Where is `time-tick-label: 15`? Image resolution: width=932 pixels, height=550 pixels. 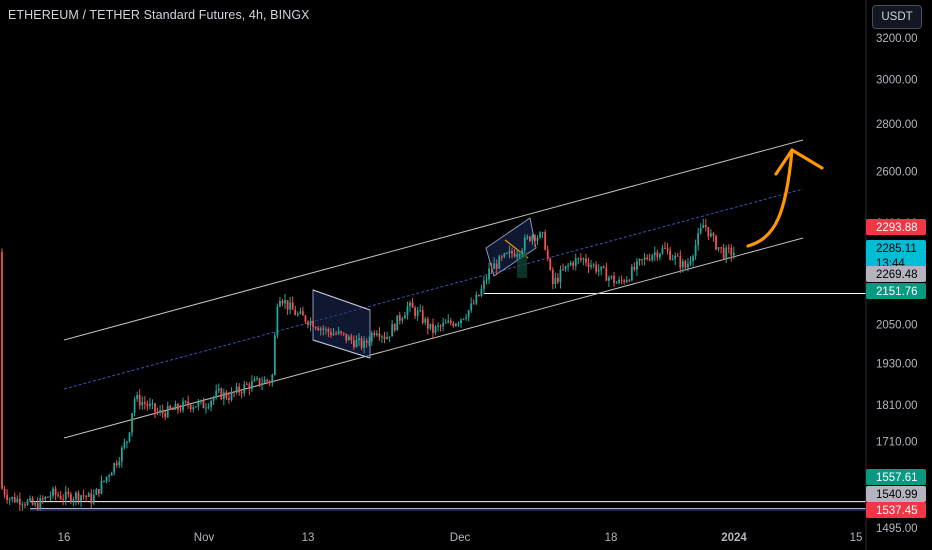 time-tick-label: 15 is located at coordinates (856, 538).